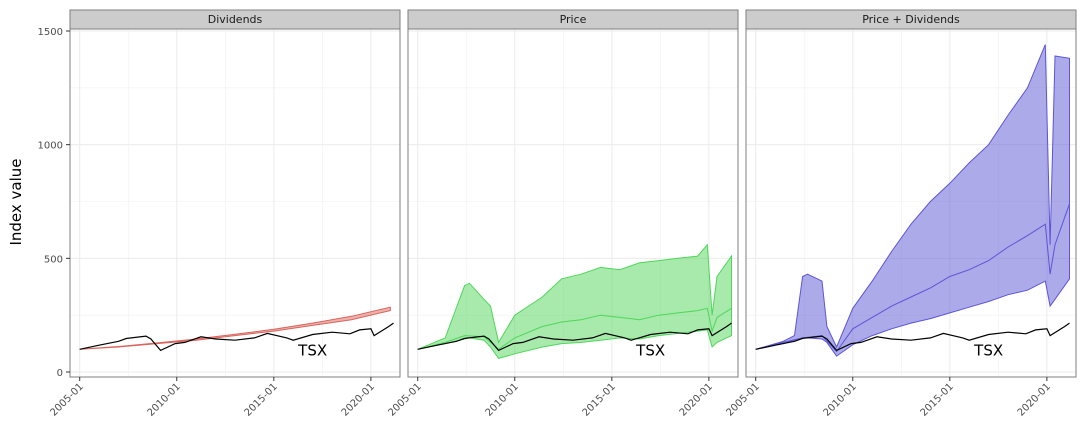 This screenshot has width=1086, height=438. I want to click on facet-strip-label: Price + Dividends, so click(911, 19).